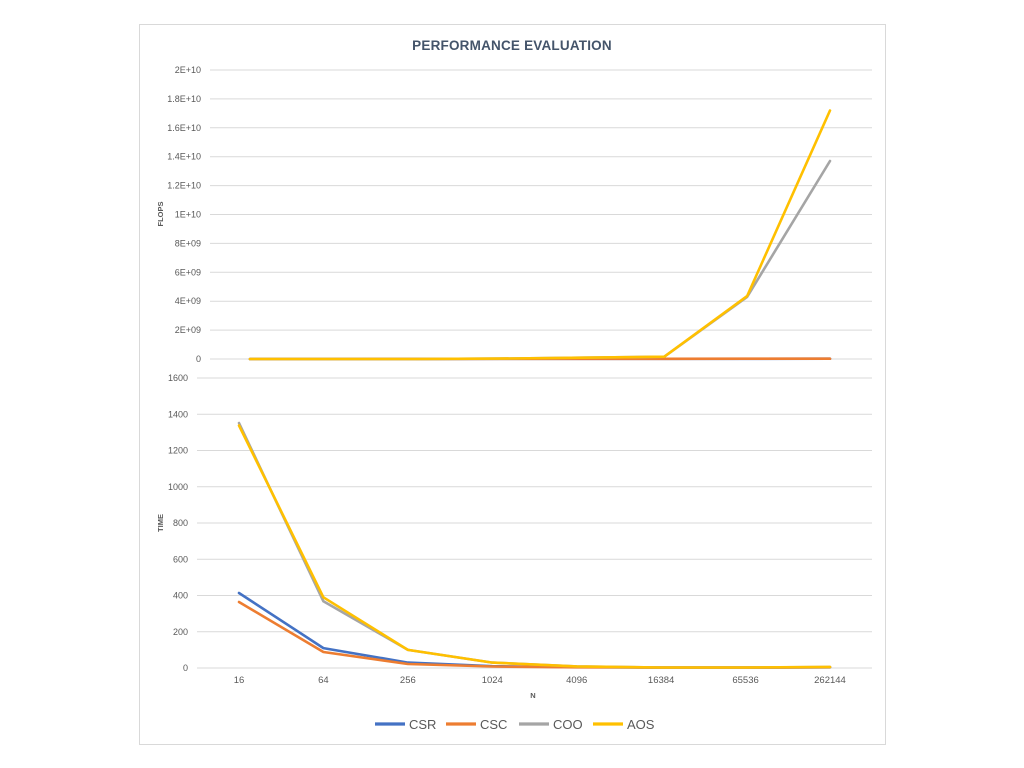 The height and width of the screenshot is (768, 1024). What do you see at coordinates (624, 724) in the screenshot?
I see `legend-item-aos: AOS` at bounding box center [624, 724].